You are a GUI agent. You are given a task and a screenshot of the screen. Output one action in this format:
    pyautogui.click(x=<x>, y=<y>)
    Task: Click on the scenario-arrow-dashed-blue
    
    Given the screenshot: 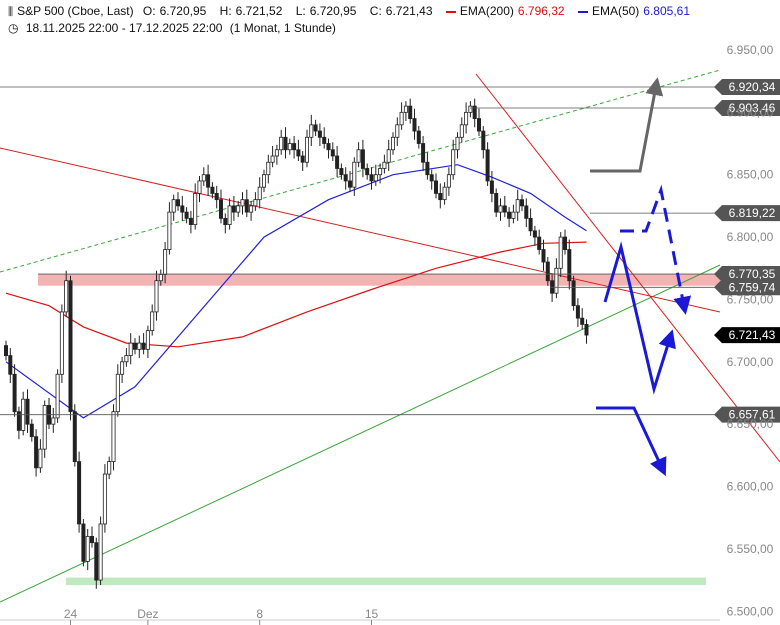 What is the action you would take?
    pyautogui.click(x=656, y=249)
    